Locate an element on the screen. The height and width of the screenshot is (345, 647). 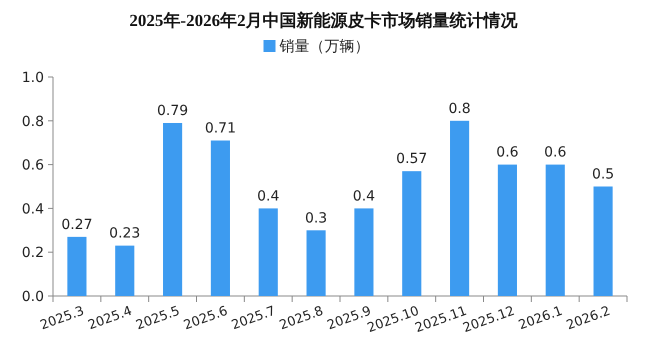
data-label: 0.57 is located at coordinates (412, 159).